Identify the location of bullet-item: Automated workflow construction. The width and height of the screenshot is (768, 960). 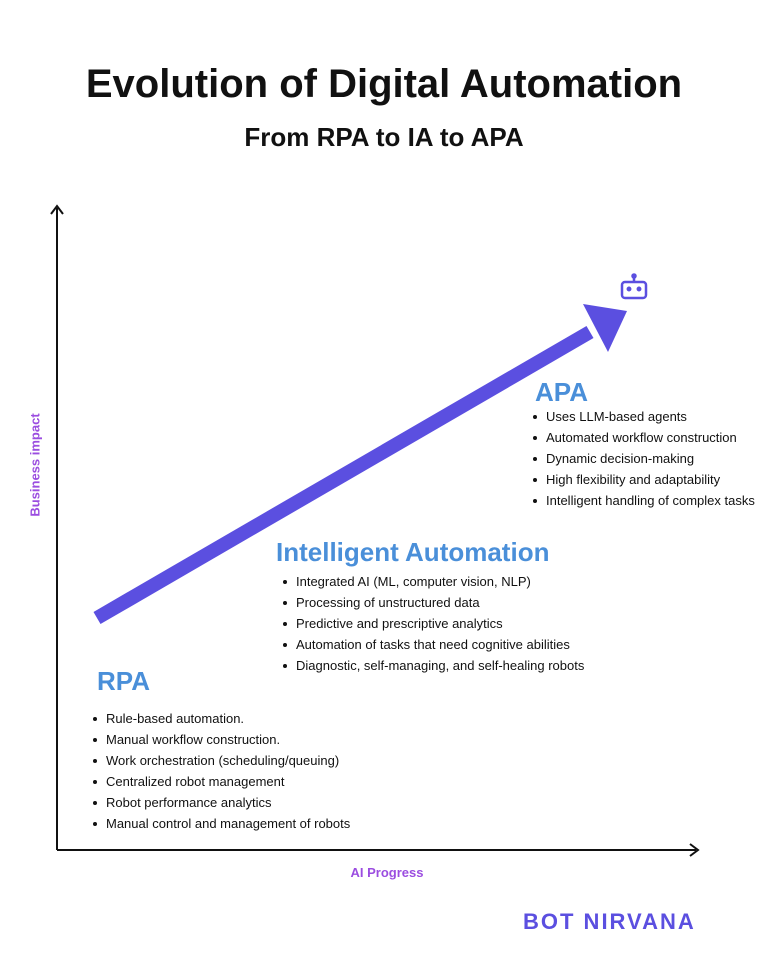
(642, 437).